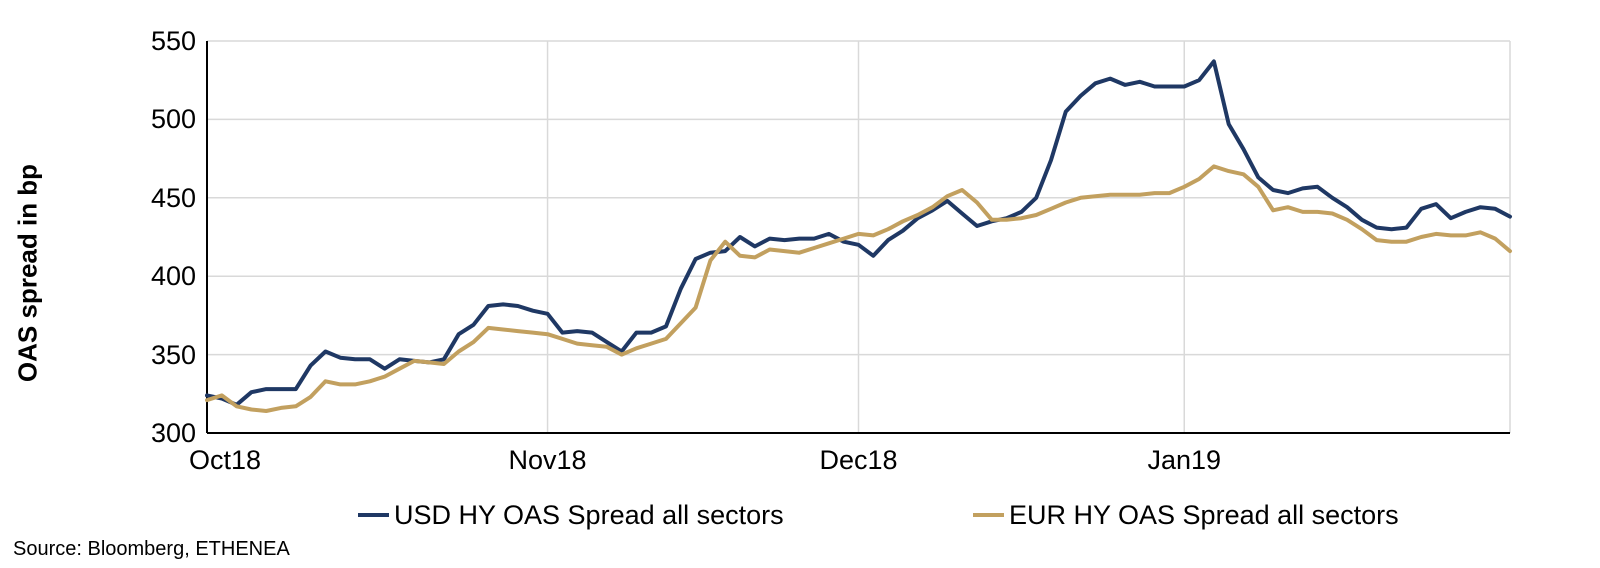  Describe the element at coordinates (173, 41) in the screenshot. I see `y-tick-label: 550` at that location.